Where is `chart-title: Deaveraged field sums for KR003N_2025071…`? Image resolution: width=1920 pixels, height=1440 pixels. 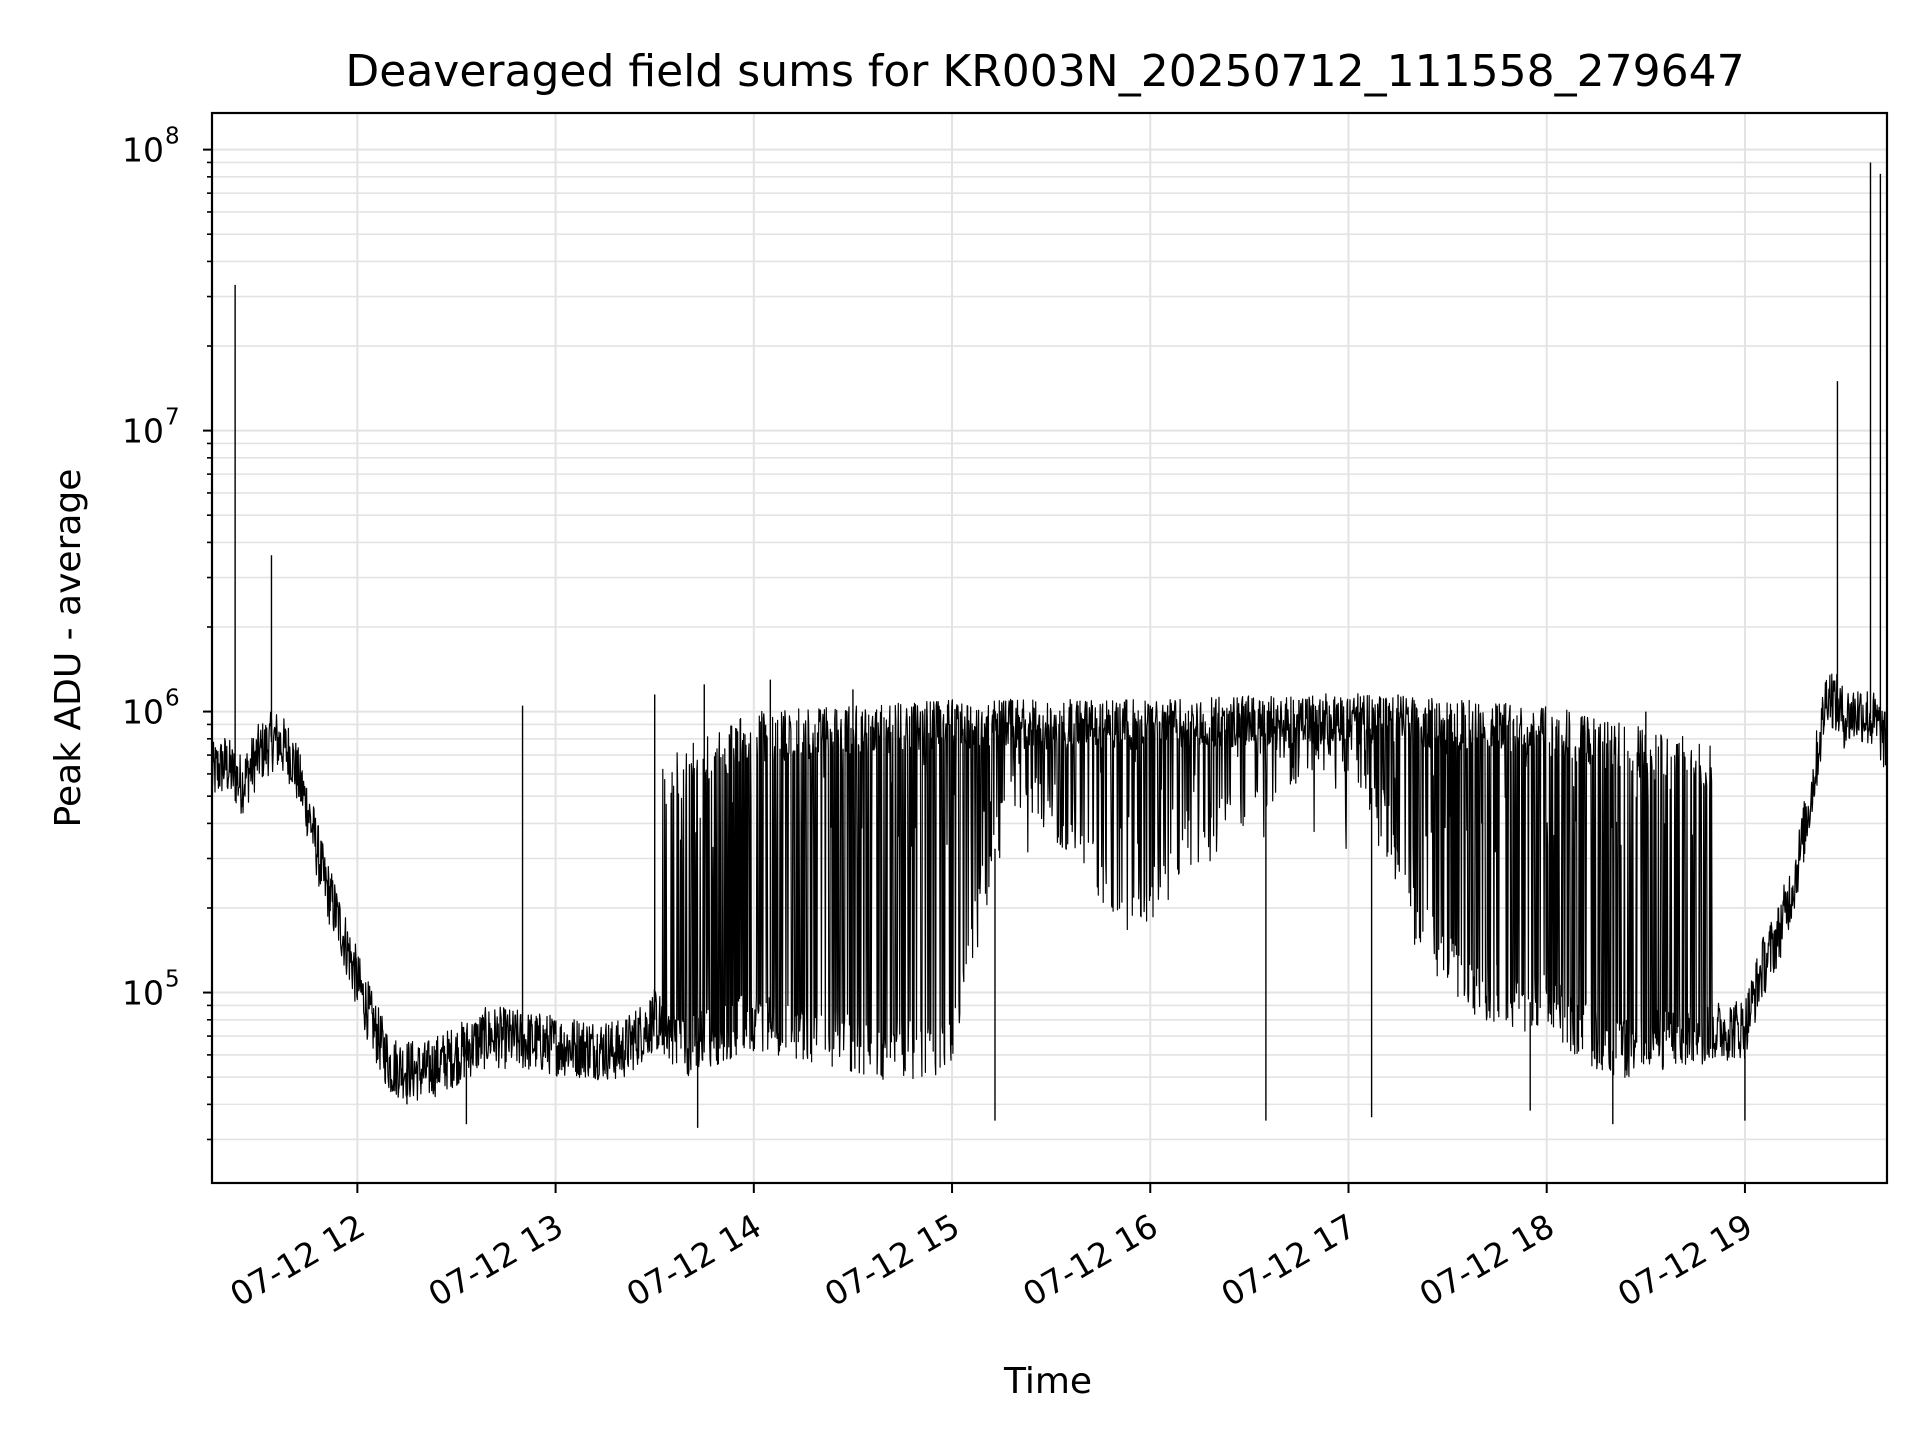 chart-title: Deaveraged field sums for KR003N_2025071… is located at coordinates (1044, 71).